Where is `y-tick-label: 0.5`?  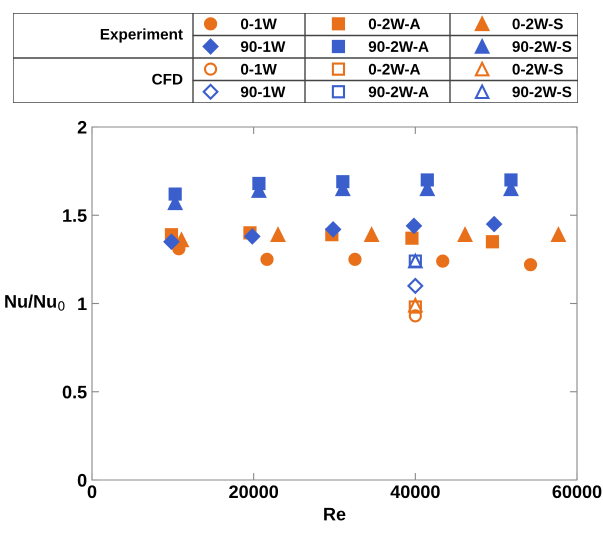 y-tick-label: 0.5 is located at coordinates (74, 392).